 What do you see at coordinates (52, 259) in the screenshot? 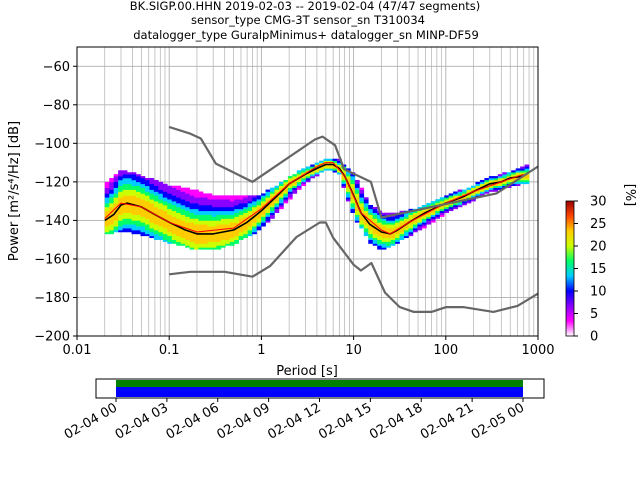
I see `y-tick-label: −160` at bounding box center [52, 259].